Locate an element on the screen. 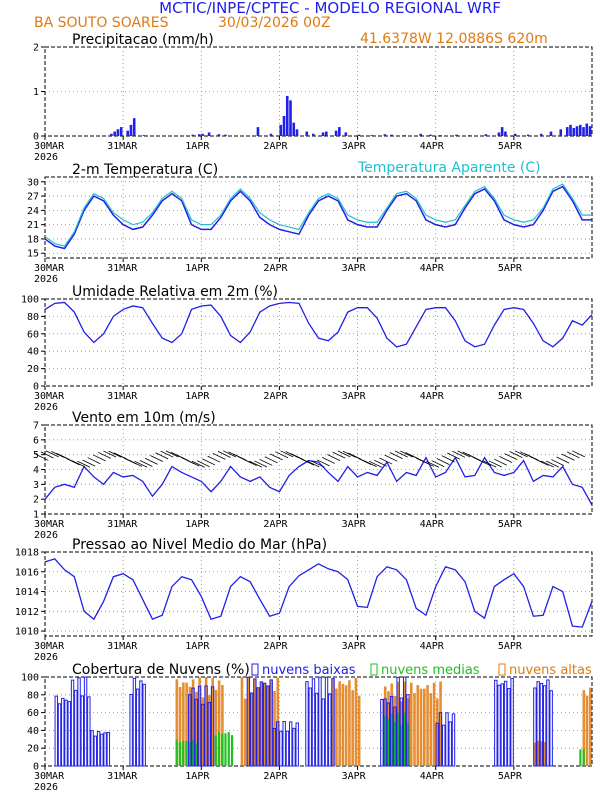  x-tick-label: 31MAR is located at coordinates (122, 146).